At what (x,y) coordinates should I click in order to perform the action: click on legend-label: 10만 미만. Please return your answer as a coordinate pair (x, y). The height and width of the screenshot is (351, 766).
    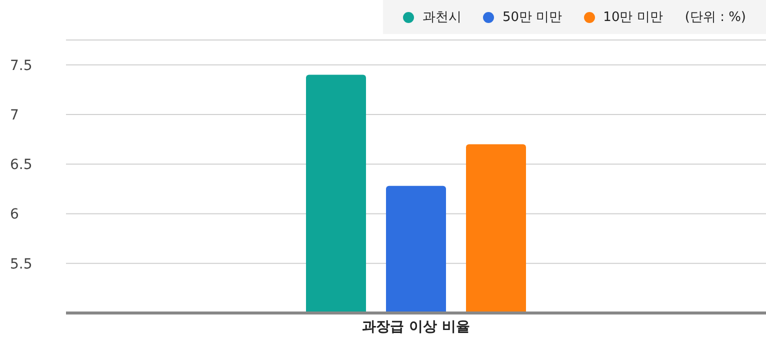
    Looking at the image, I should click on (633, 17).